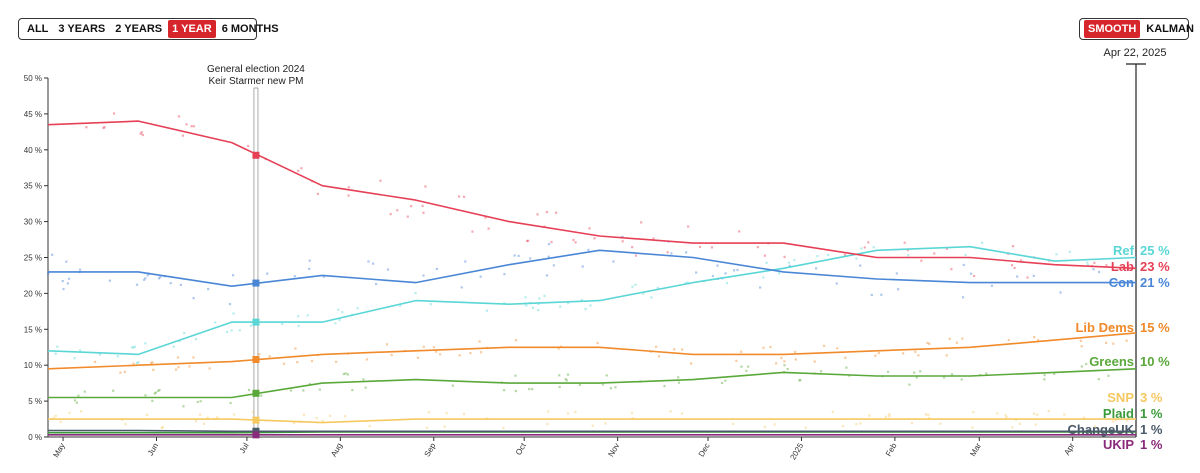 The height and width of the screenshot is (473, 1200). I want to click on range-button-all: ALL, so click(38, 29).